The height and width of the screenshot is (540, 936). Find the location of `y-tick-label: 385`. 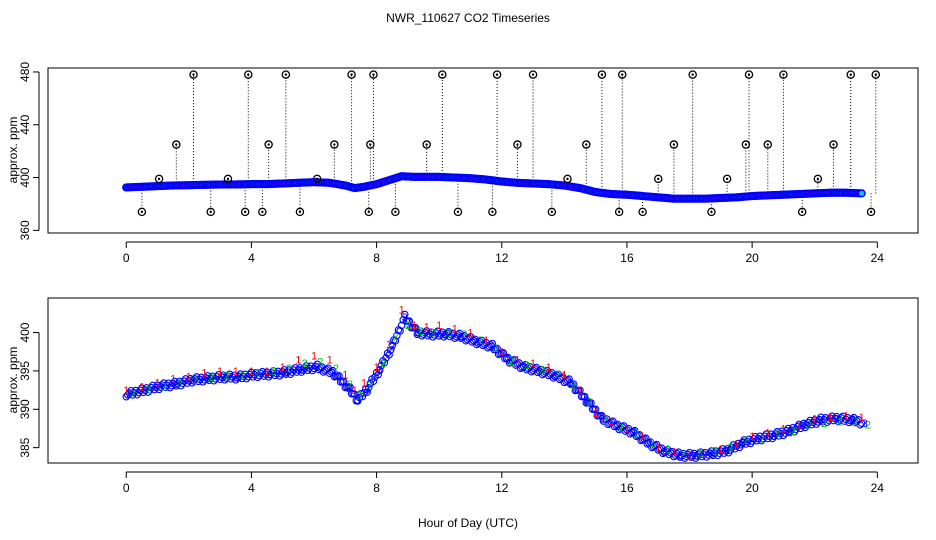

y-tick-label: 385 is located at coordinates (25, 447).